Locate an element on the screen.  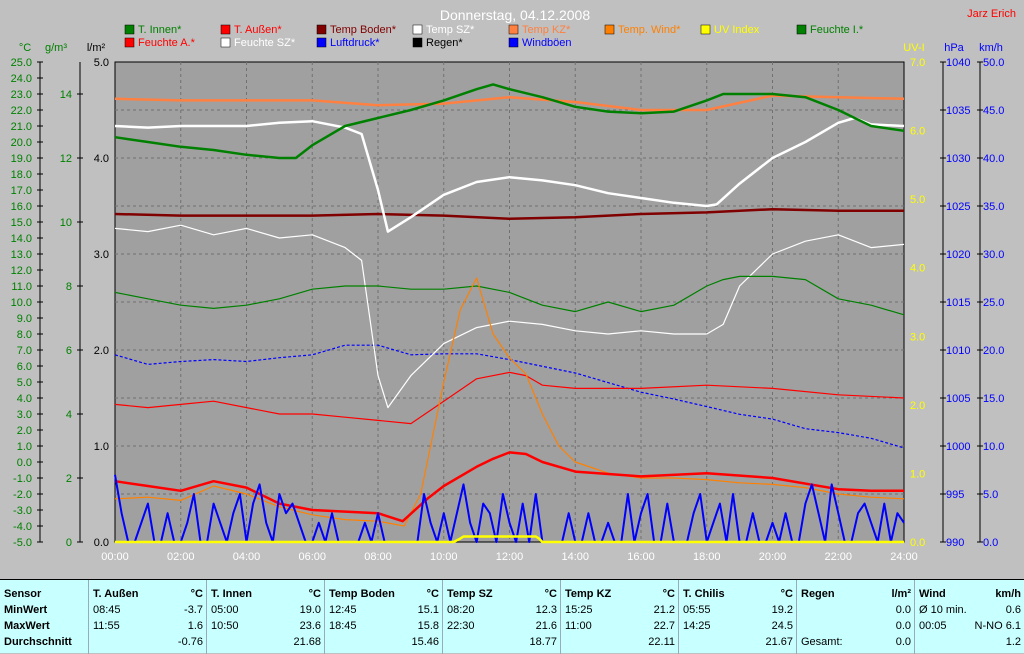
stats-header: T. Außen is located at coordinates (116, 594).